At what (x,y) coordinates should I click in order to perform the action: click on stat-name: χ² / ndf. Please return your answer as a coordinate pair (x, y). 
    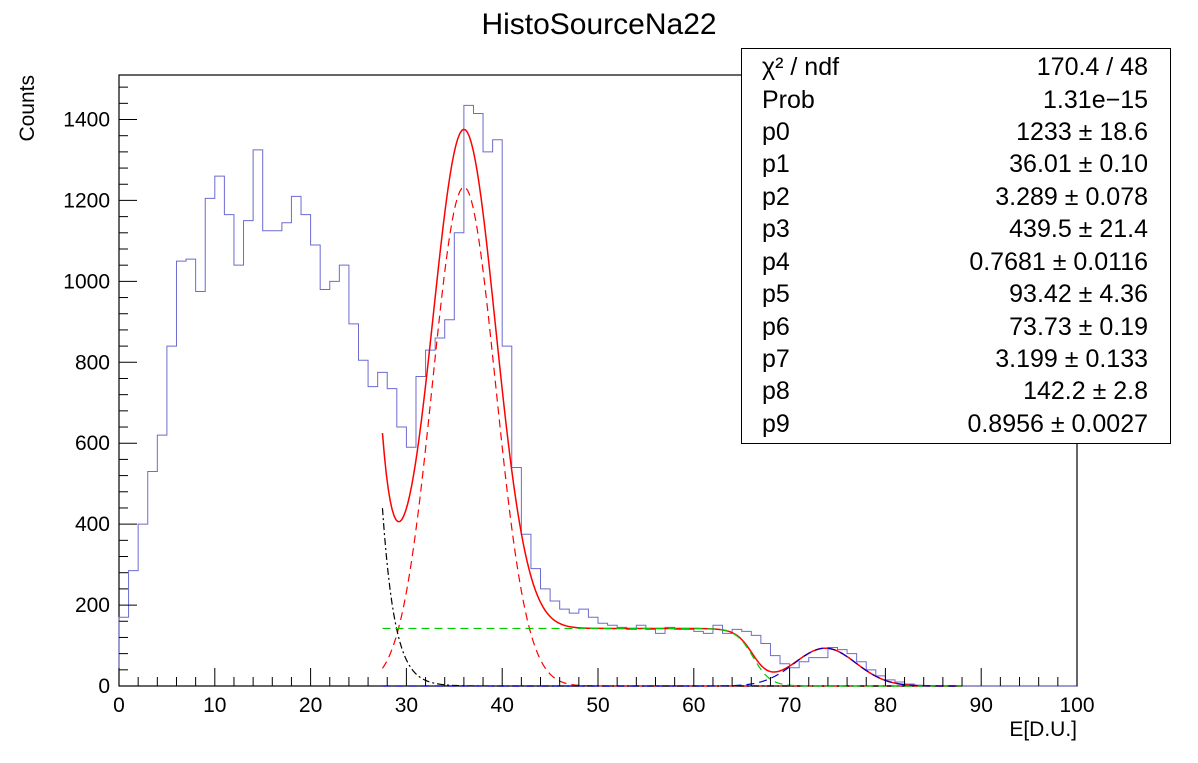
    Looking at the image, I should click on (801, 67).